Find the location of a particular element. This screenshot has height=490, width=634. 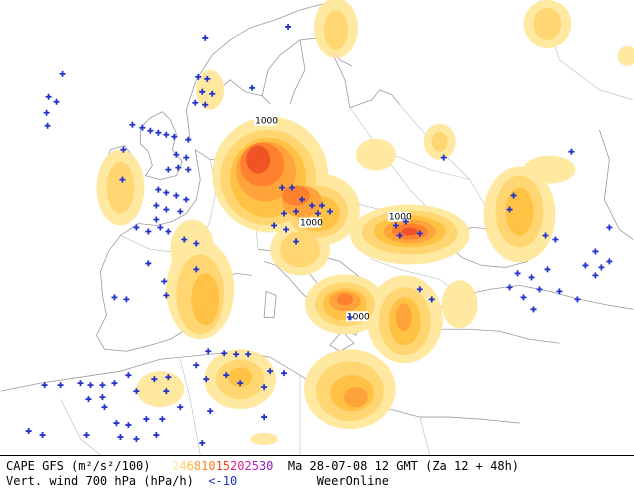

cape-scale-value: 15 is located at coordinates (223, 466).